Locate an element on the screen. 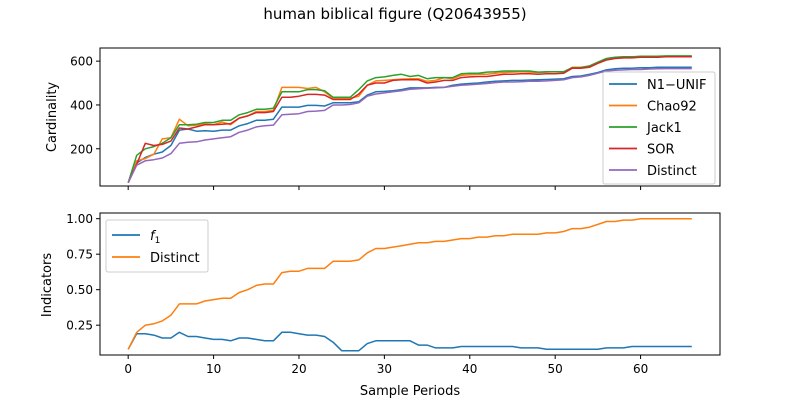 Image resolution: width=800 pixels, height=400 pixels. bottom-legend-label-0: f1 is located at coordinates (155, 237).